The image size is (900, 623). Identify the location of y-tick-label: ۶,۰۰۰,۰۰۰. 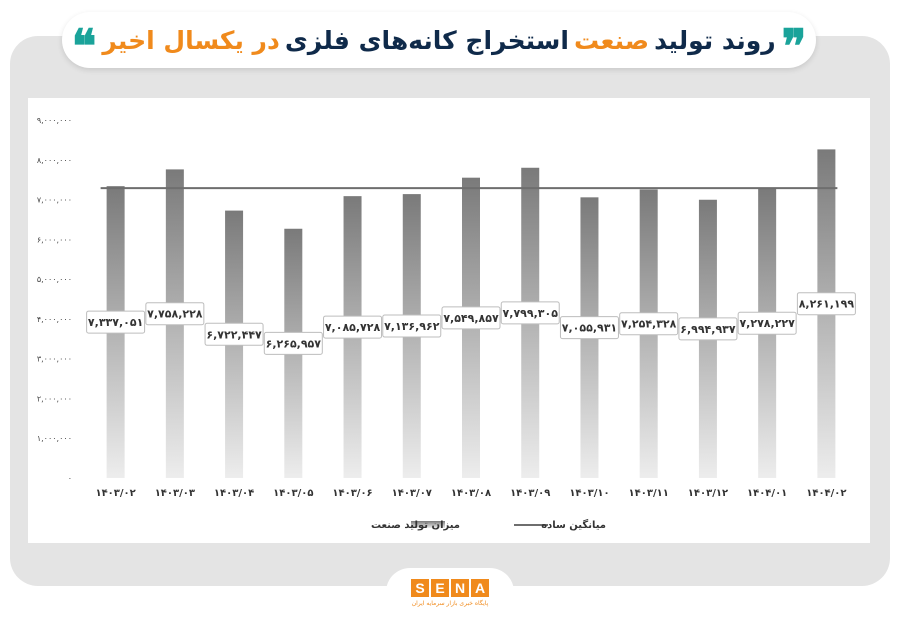
(54, 239).